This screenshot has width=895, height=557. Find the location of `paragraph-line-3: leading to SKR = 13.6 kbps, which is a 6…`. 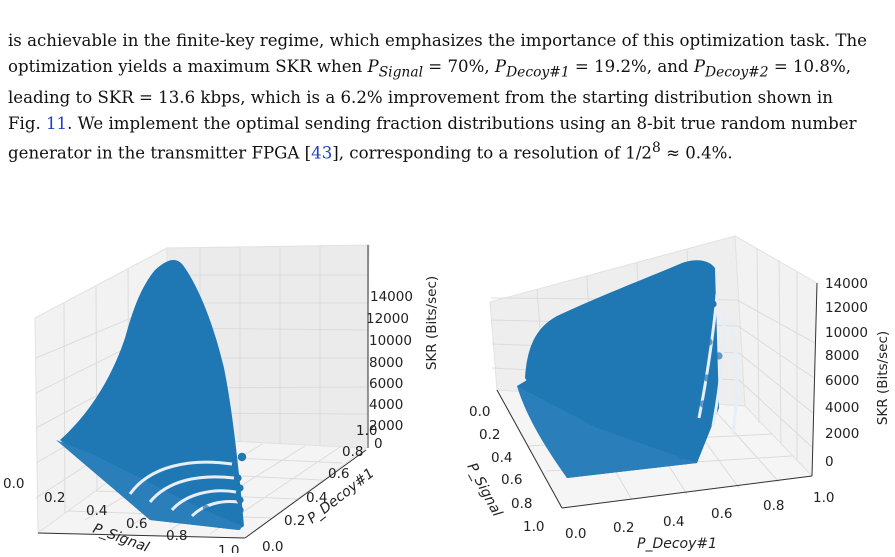

paragraph-line-3: leading to SKR = 13.6 kbps, which is a 6… is located at coordinates (420, 98).